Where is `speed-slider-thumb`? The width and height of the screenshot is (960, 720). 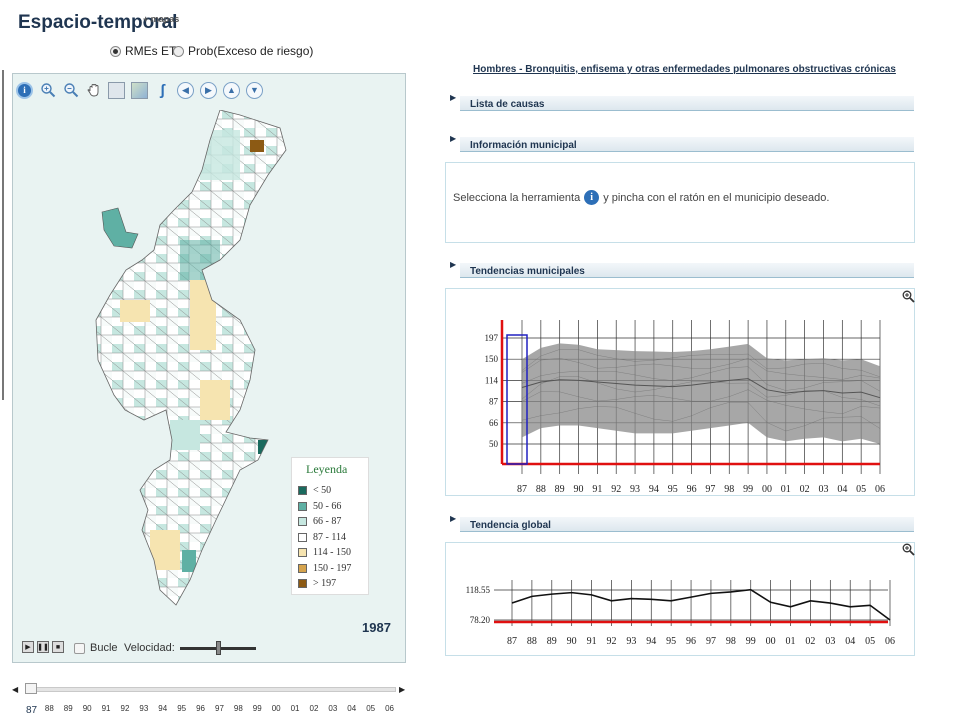 speed-slider-thumb is located at coordinates (218, 648).